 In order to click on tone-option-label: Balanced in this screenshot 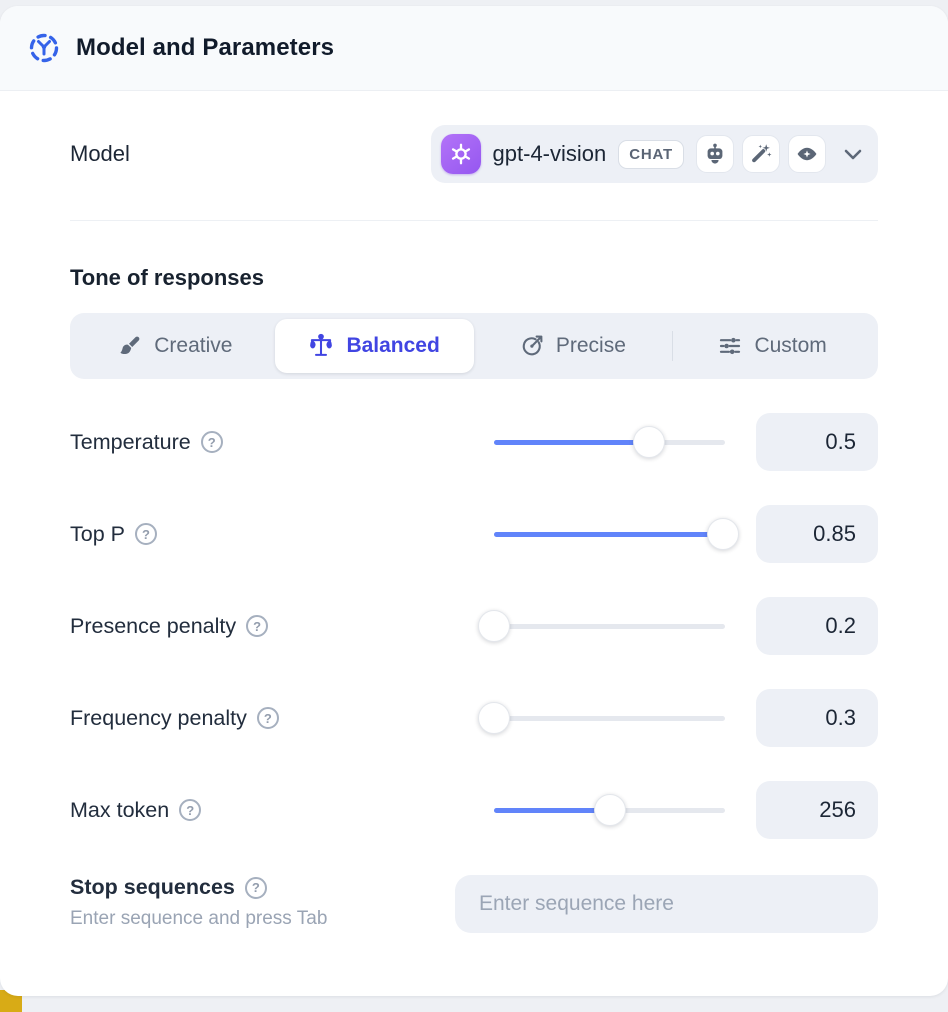, I will do `click(393, 345)`.